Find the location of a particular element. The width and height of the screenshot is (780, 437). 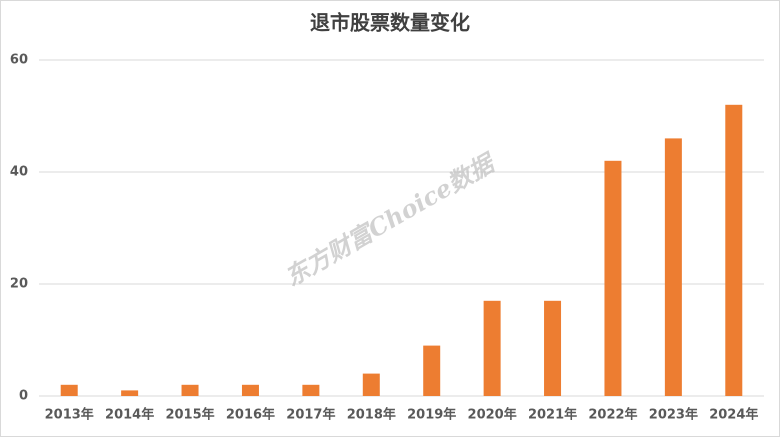

x-tick-label: 2015年 is located at coordinates (189, 415).